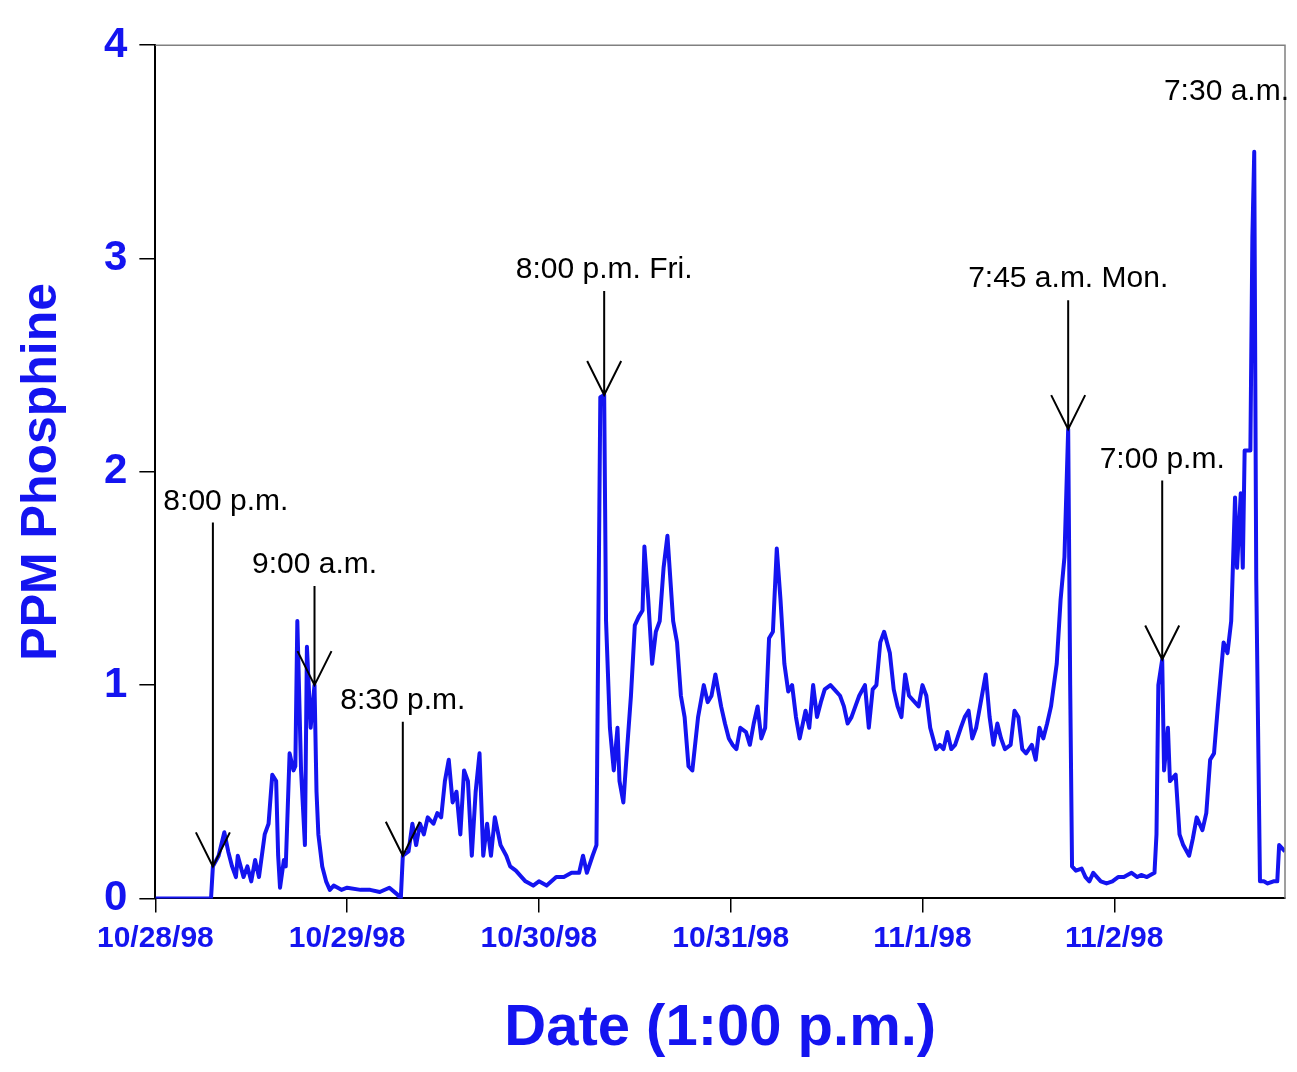 This screenshot has height=1072, width=1297. What do you see at coordinates (1162, 457) in the screenshot?
I see `annotation: 7:00 p.m.` at bounding box center [1162, 457].